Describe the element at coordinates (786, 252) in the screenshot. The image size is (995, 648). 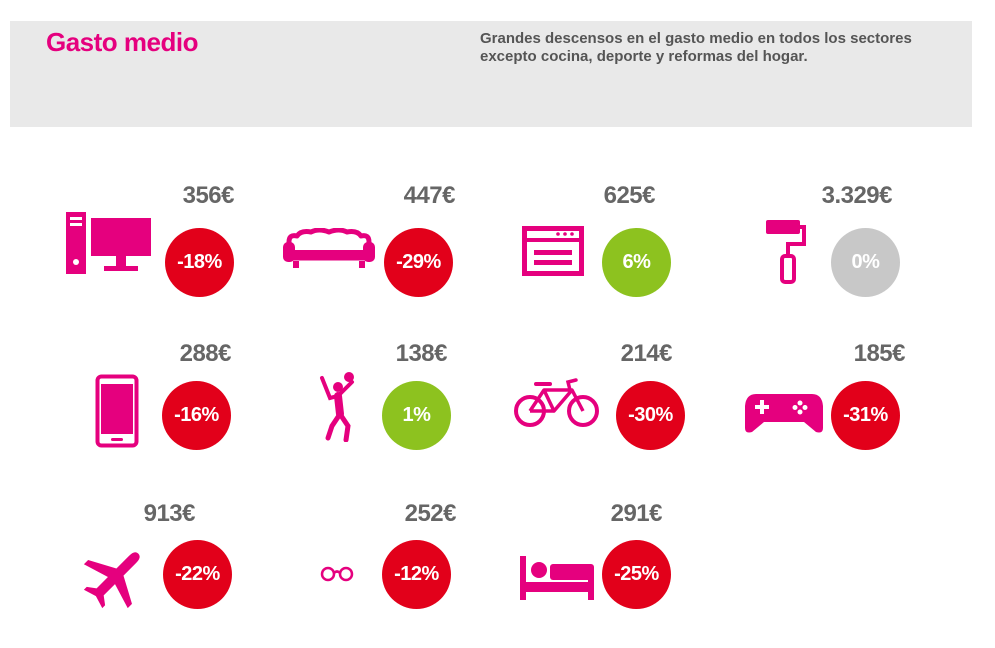
I see `paint-roller-icon` at that location.